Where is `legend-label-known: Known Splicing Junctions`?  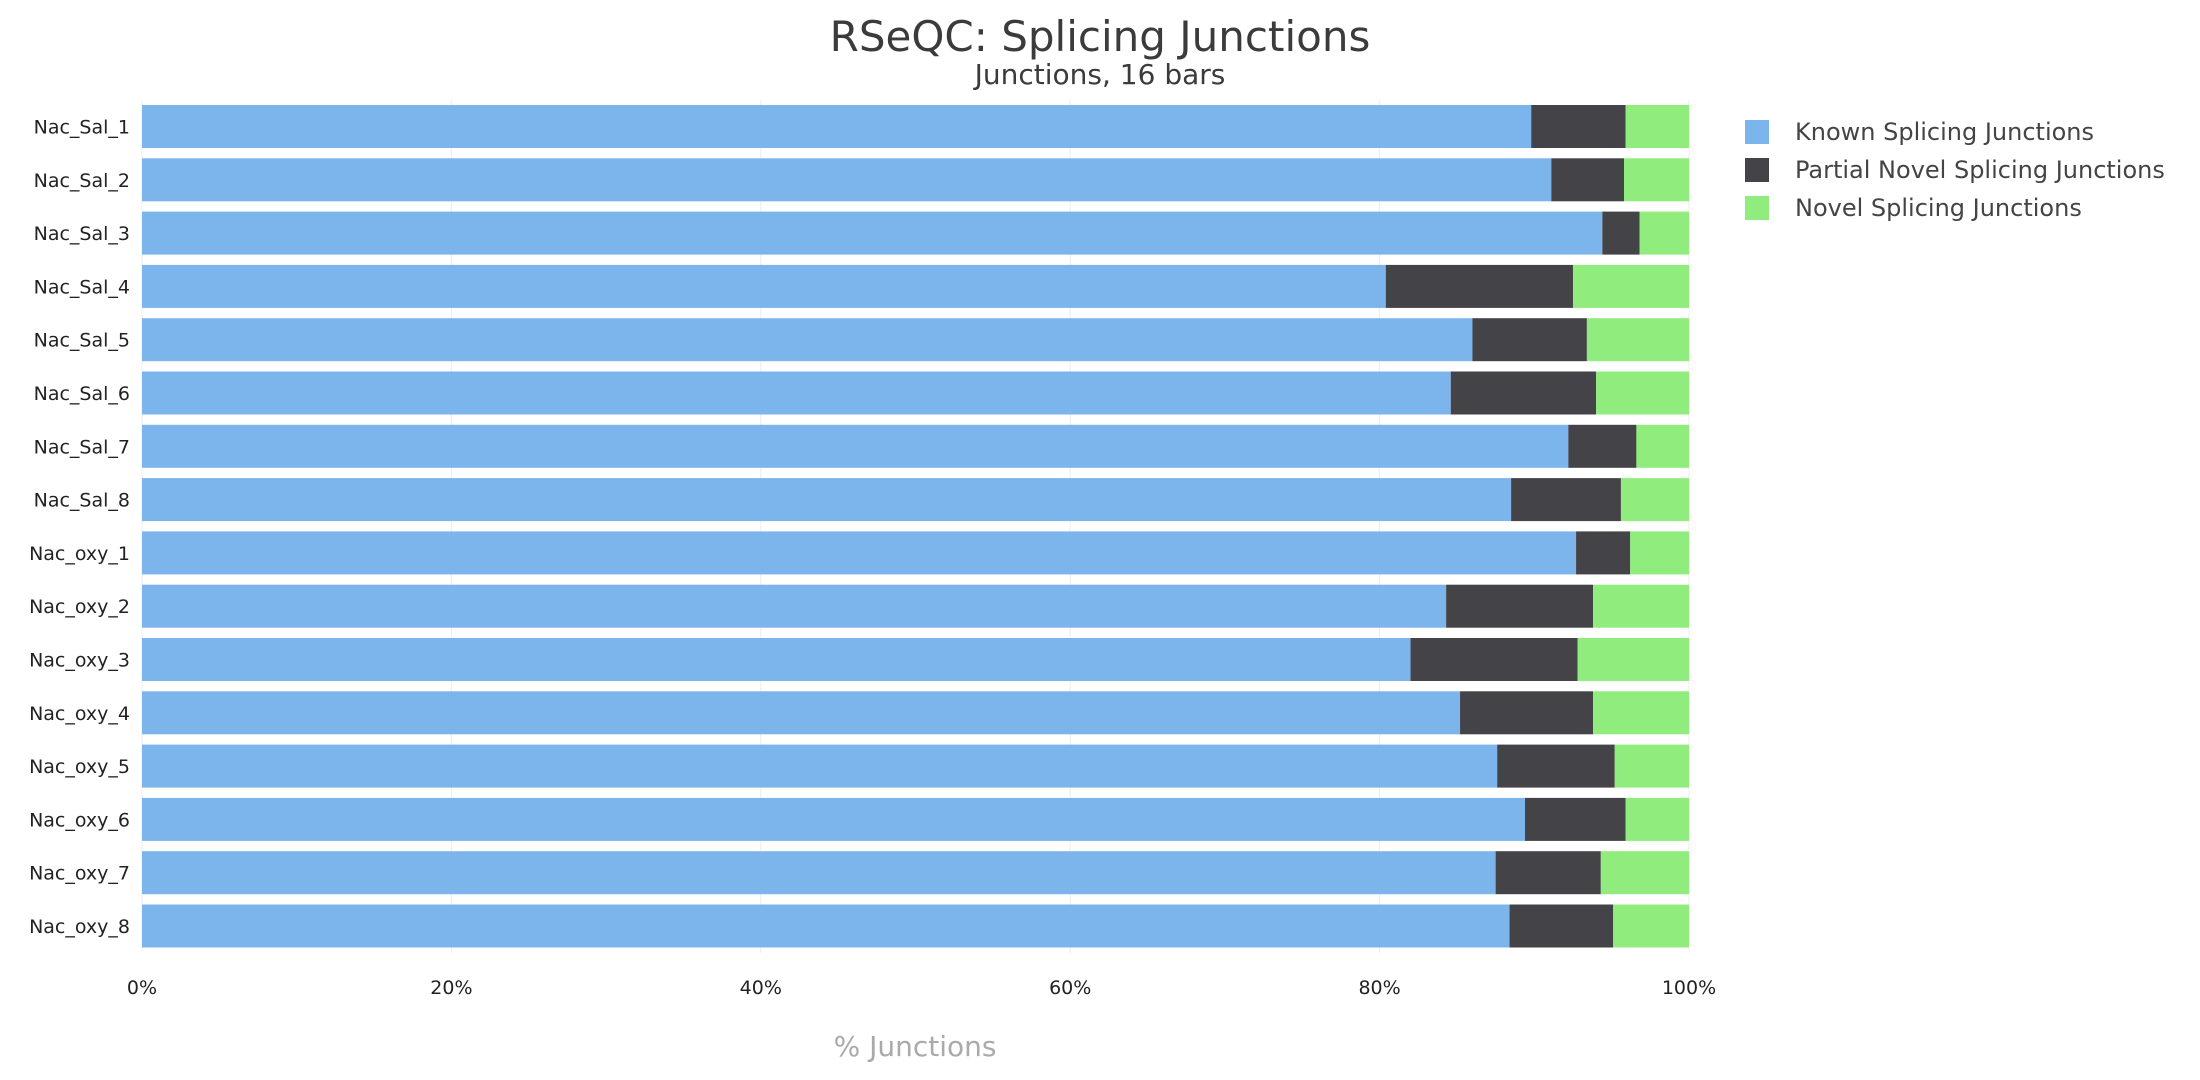
legend-label-known: Known Splicing Junctions is located at coordinates (1945, 132).